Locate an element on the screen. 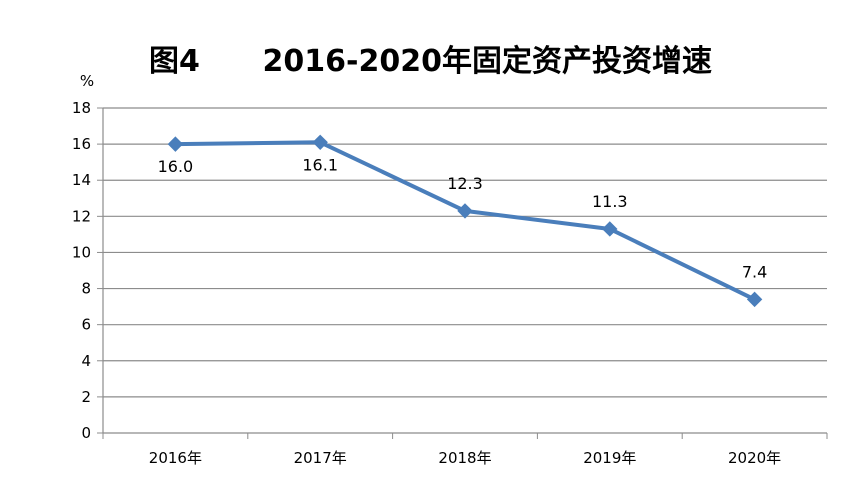 The height and width of the screenshot is (501, 861). data-label: 12.3 is located at coordinates (465, 183).